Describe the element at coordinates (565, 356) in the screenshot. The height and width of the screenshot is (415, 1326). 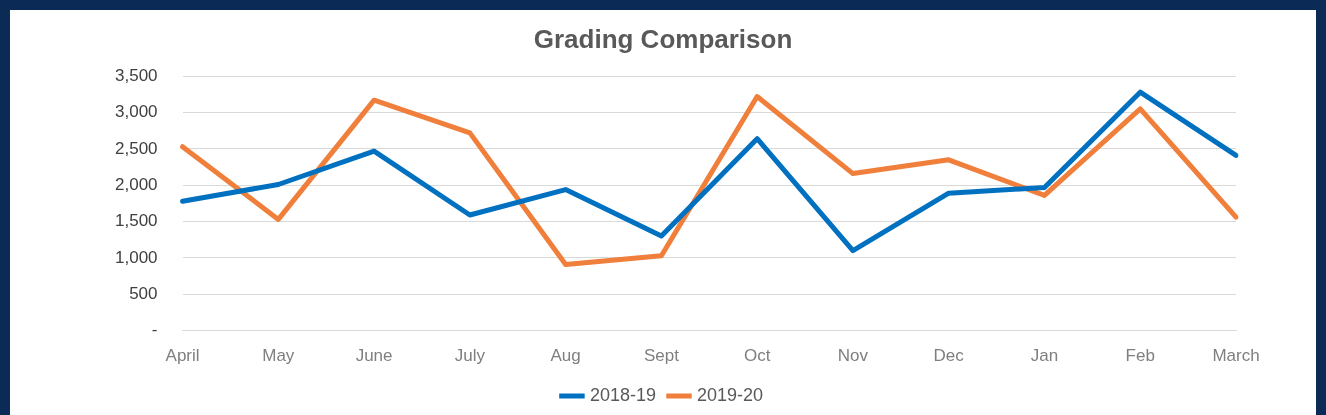
I see `x-tick-label: Aug` at that location.